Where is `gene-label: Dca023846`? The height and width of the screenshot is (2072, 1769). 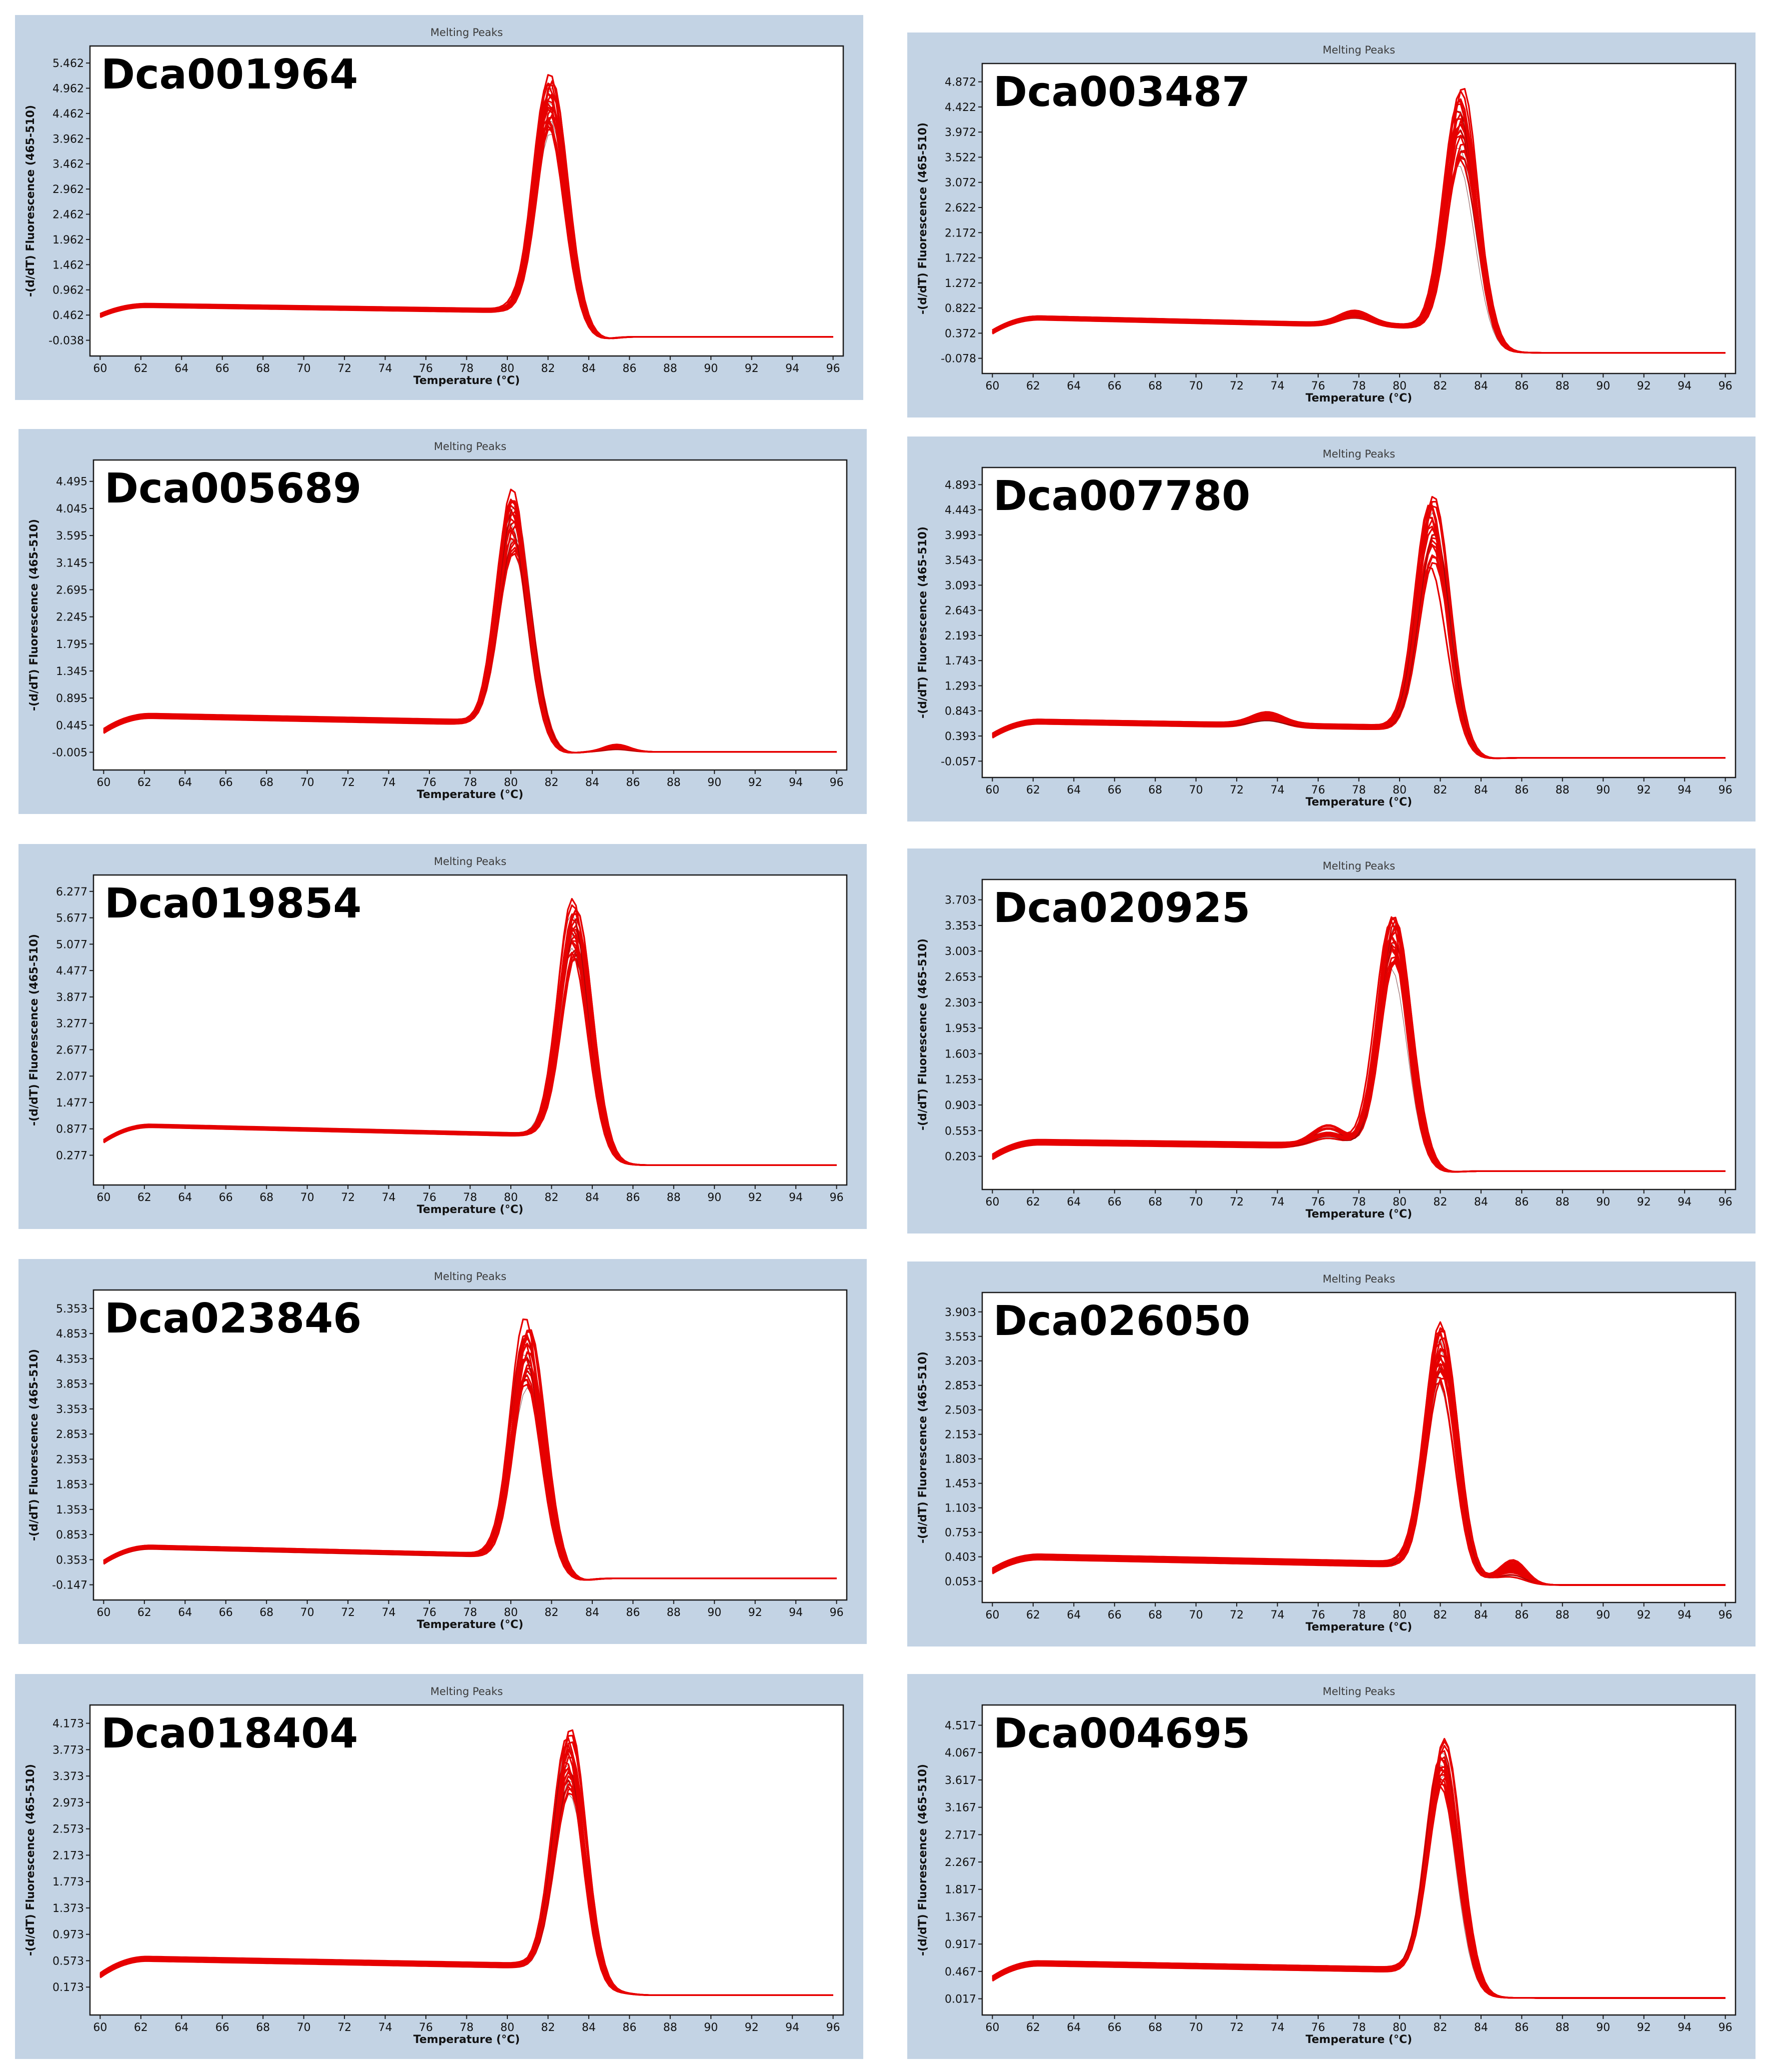 gene-label: Dca023846 is located at coordinates (233, 1318).